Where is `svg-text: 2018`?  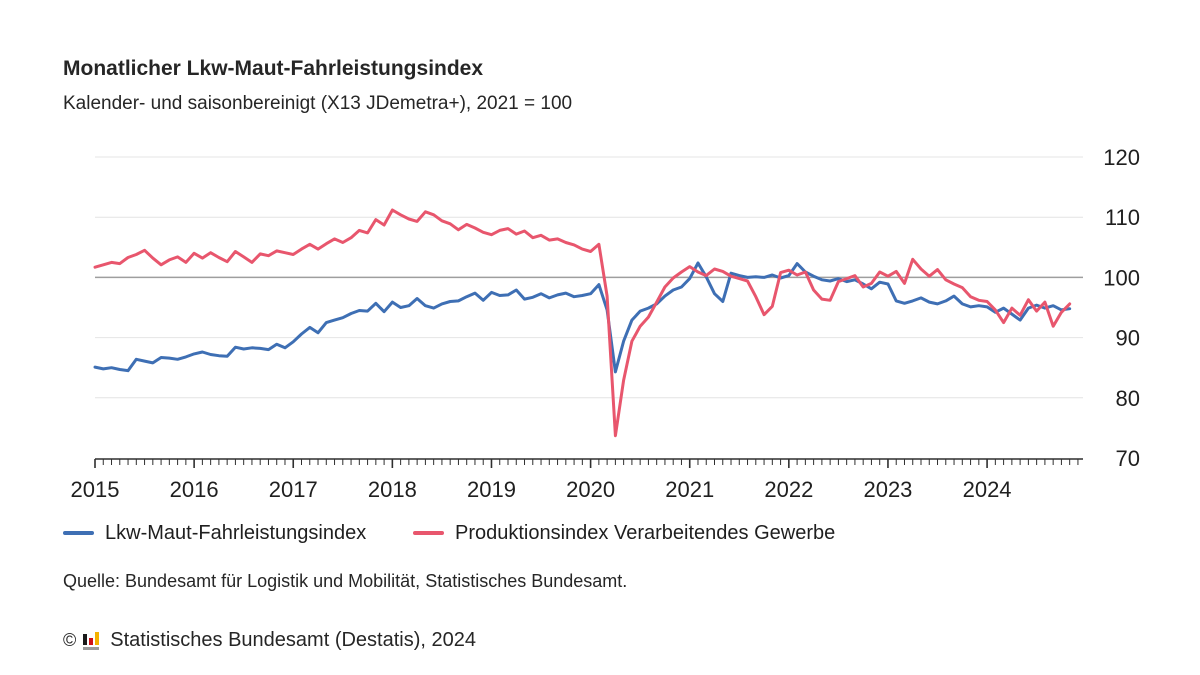
svg-text: 2018 is located at coordinates (392, 489).